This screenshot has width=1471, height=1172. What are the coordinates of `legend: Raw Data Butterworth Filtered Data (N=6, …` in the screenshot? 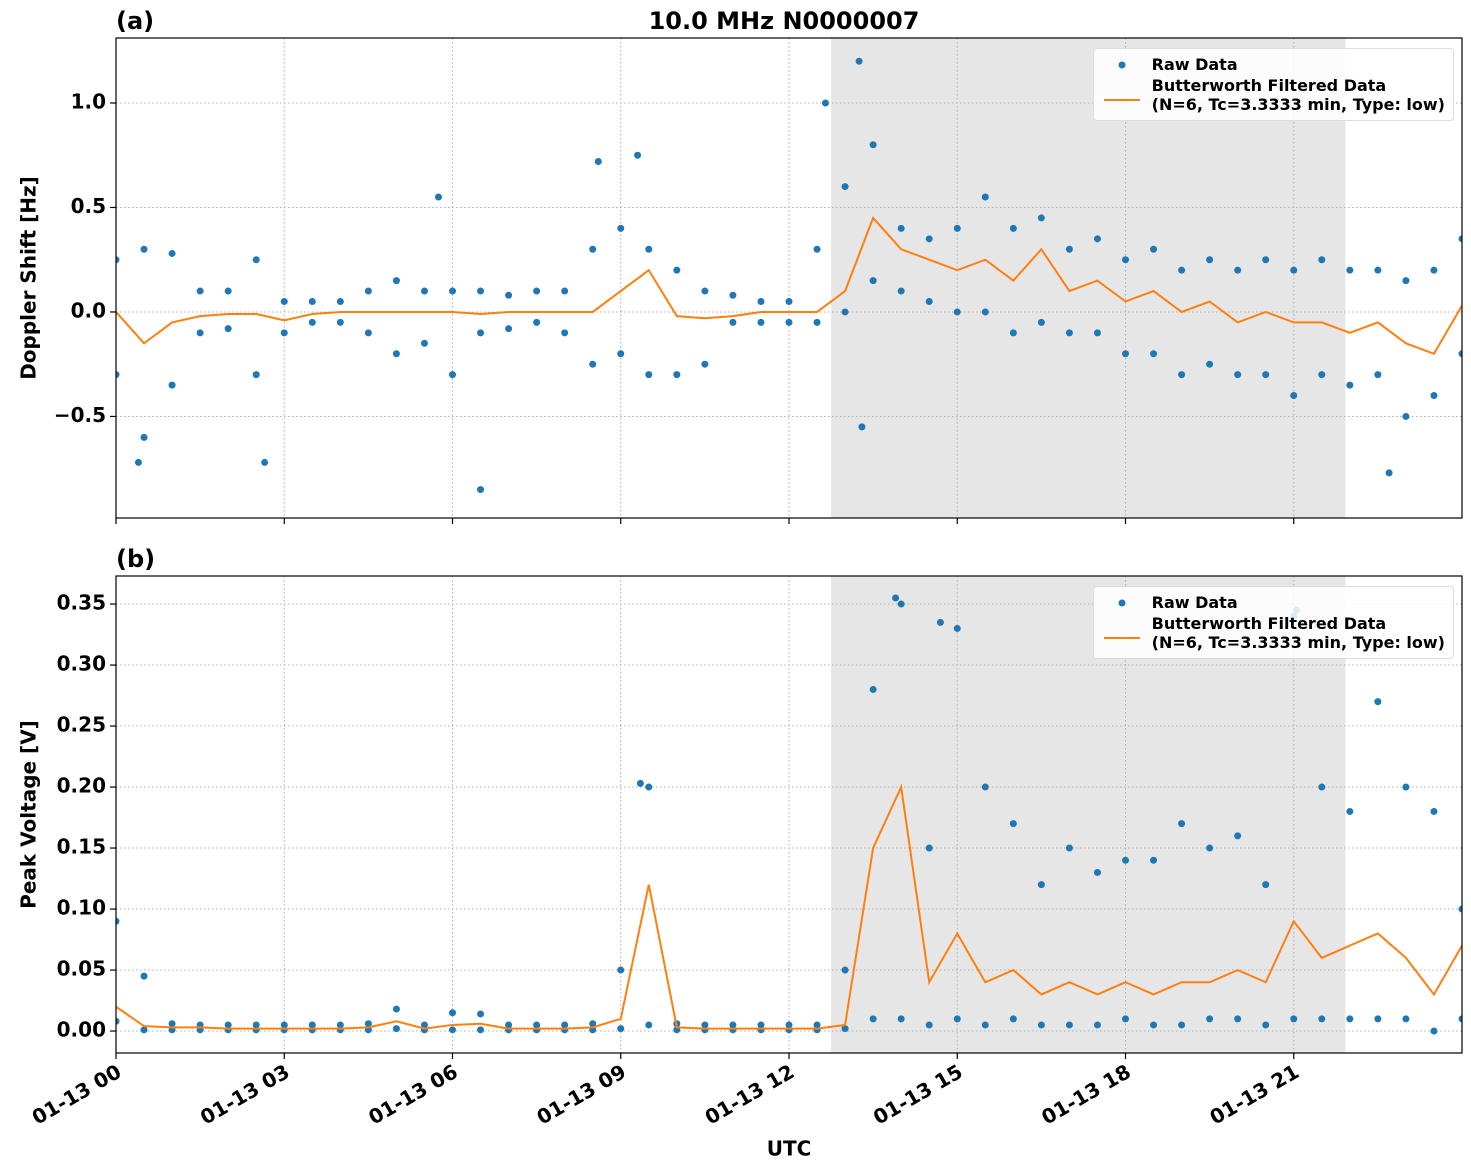 It's located at (1273, 84).